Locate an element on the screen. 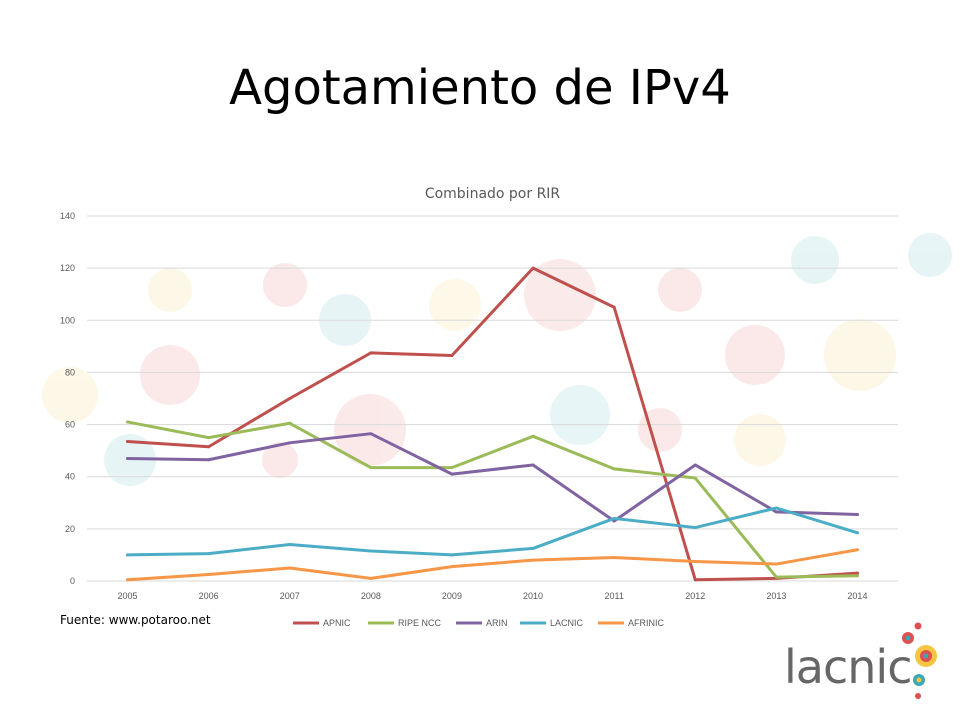  series-line-lacnic is located at coordinates (492, 531).